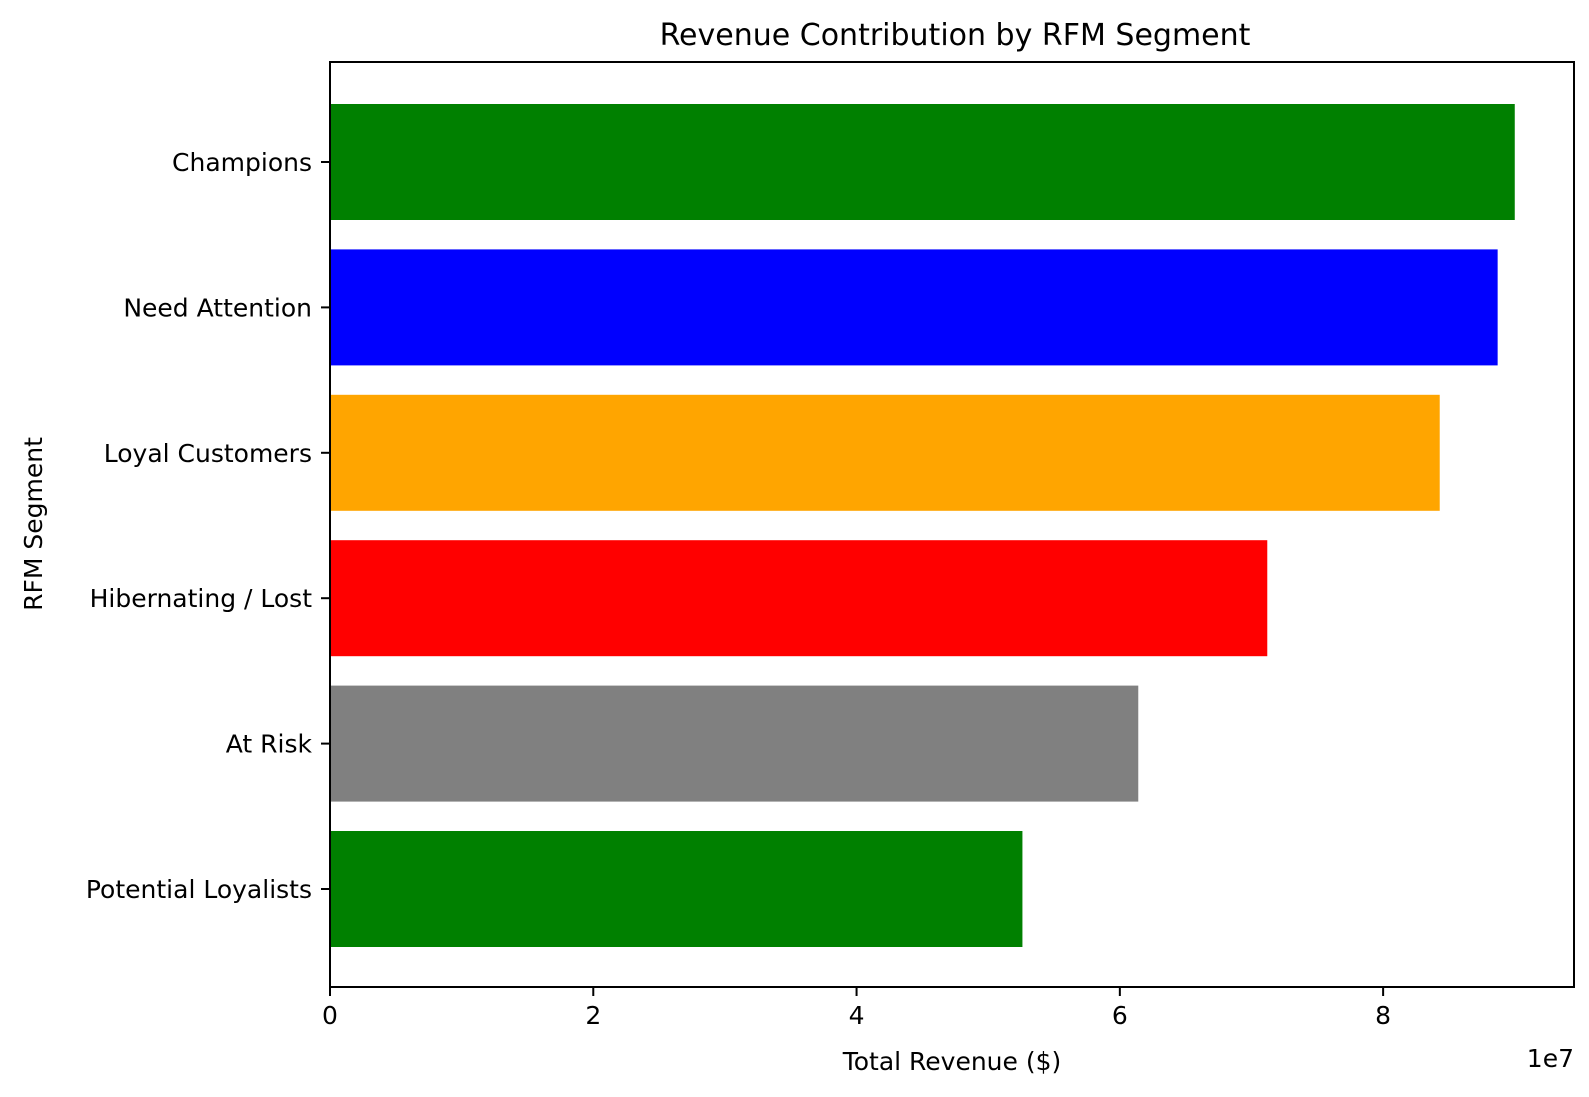 This screenshot has width=1589, height=1097. What do you see at coordinates (208, 453) in the screenshot?
I see `y-tick-label: Loyal Customers` at bounding box center [208, 453].